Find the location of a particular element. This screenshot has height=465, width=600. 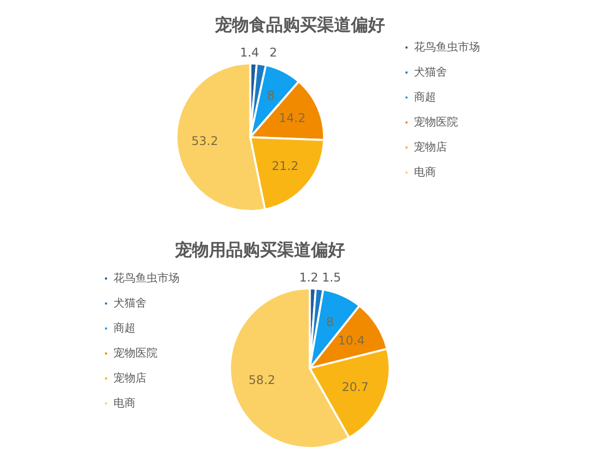

data-label: 58.2 is located at coordinates (262, 379).